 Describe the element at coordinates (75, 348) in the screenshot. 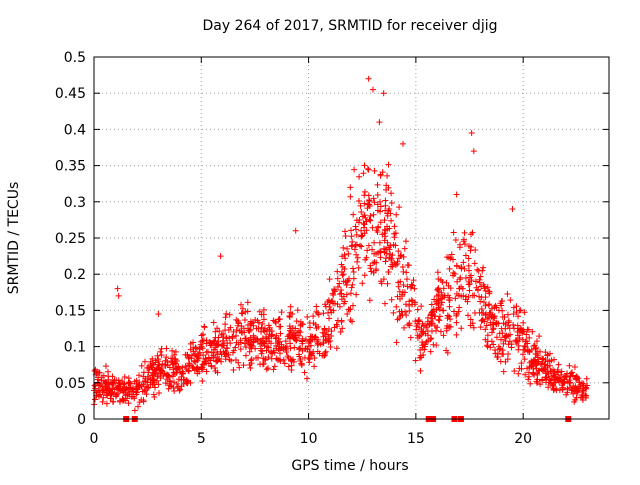

I see `y-tick-label: 0.1` at that location.